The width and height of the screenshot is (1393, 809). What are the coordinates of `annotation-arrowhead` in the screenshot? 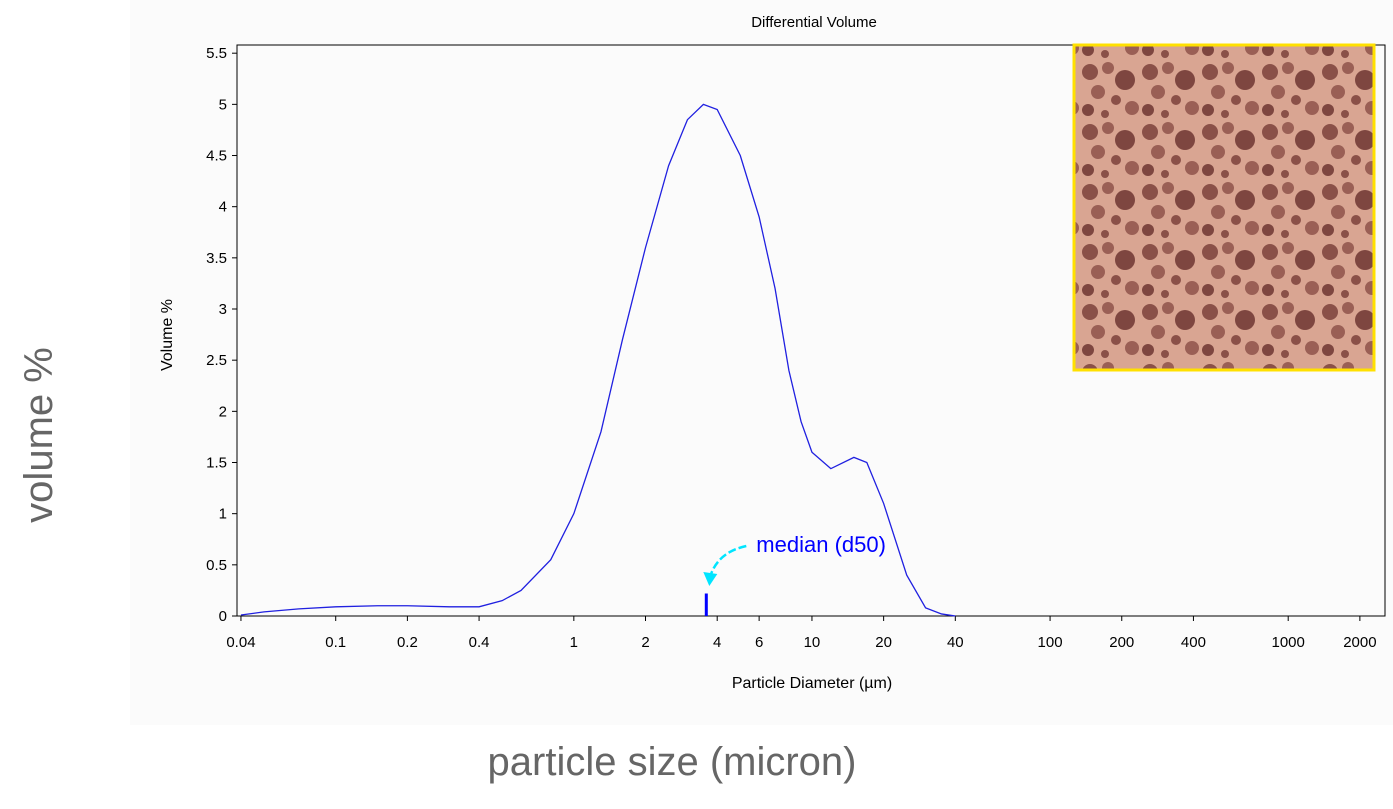 It's located at (710, 579).